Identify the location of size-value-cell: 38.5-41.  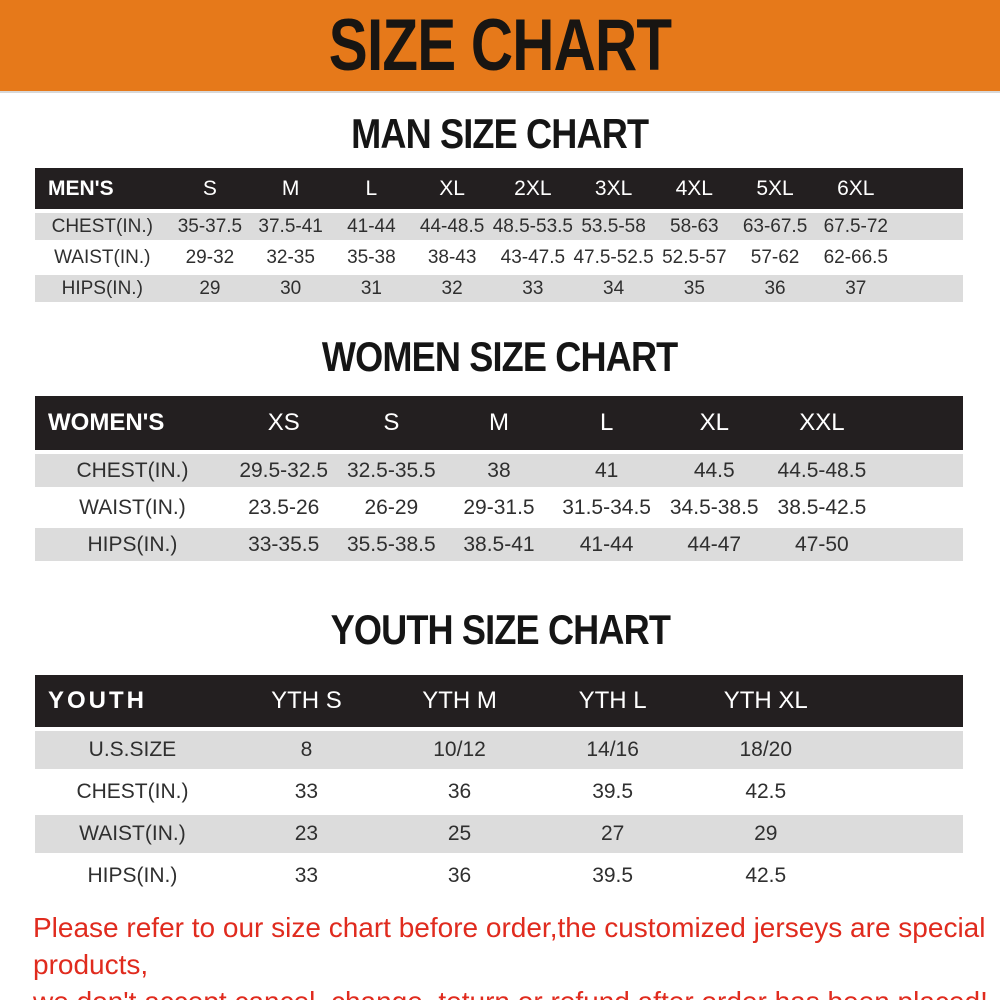
(499, 544).